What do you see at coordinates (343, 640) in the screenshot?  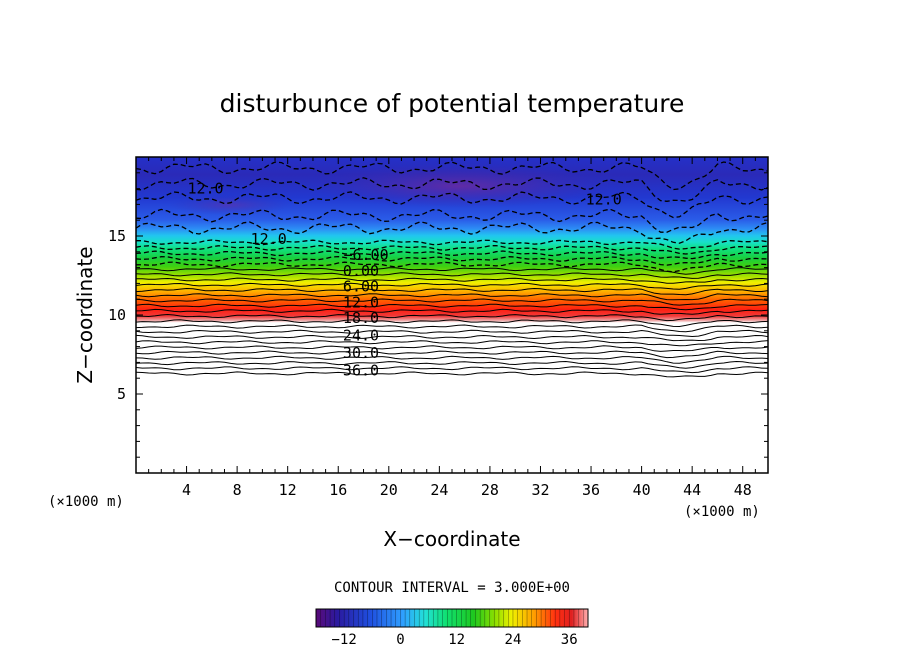 I see `colorbar-tick-label: −12` at bounding box center [343, 640].